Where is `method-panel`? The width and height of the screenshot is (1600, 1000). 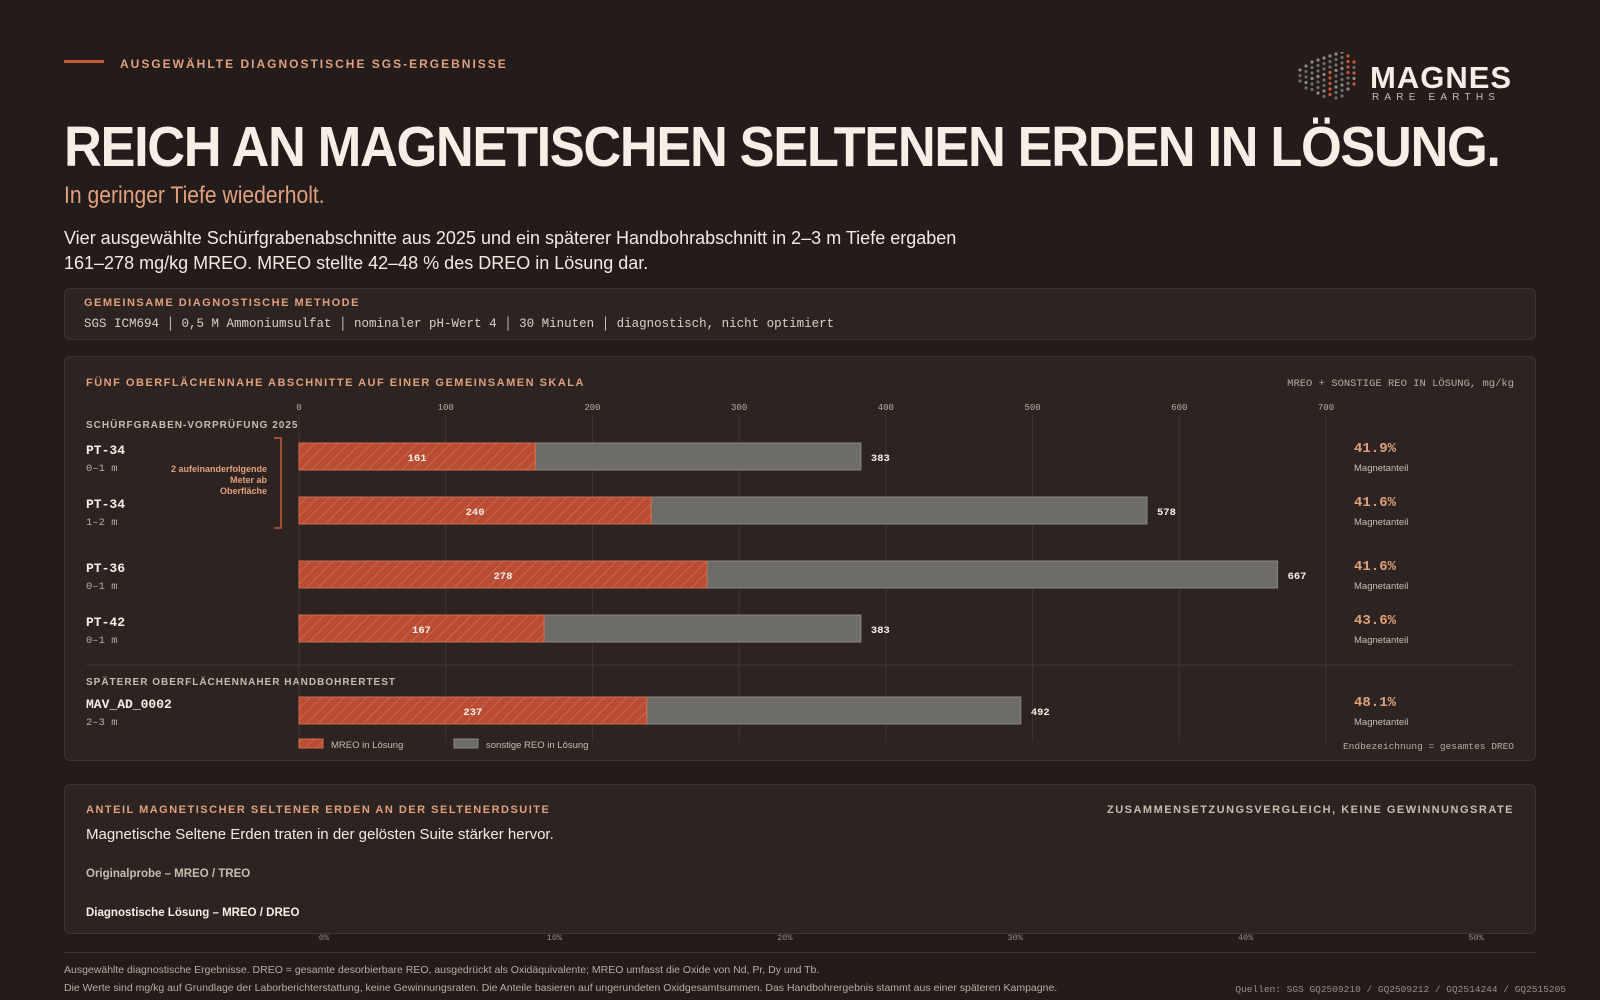 method-panel is located at coordinates (800, 314).